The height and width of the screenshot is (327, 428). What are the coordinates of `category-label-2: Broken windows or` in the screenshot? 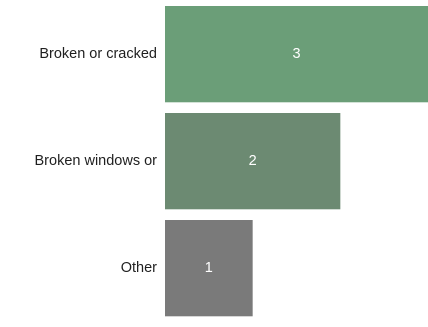 It's located at (96, 161).